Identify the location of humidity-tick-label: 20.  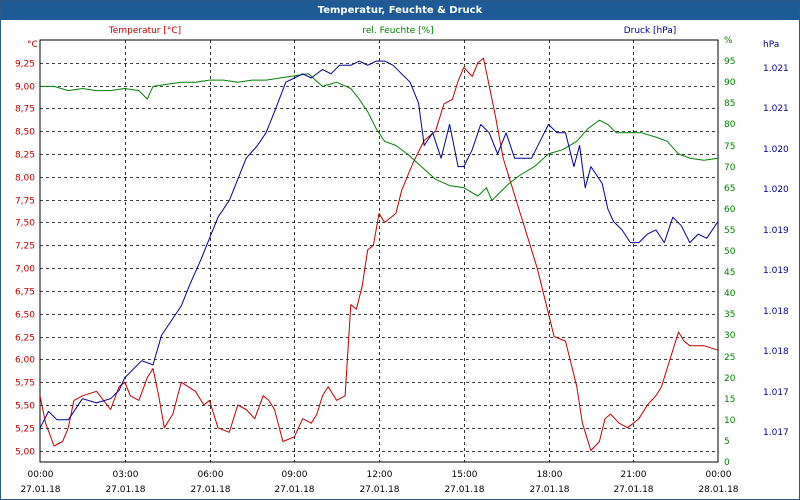
(730, 379).